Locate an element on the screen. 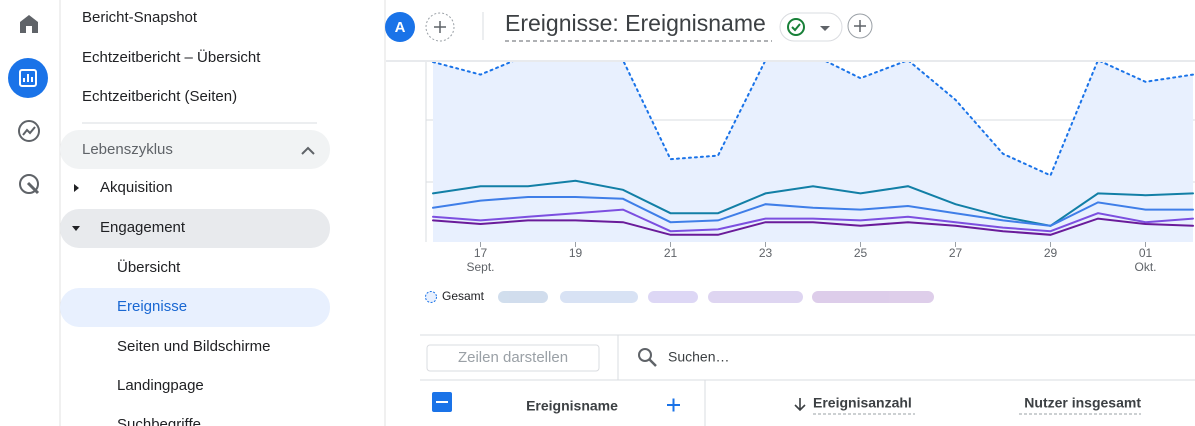  x-tick-label: 21 is located at coordinates (671, 253).